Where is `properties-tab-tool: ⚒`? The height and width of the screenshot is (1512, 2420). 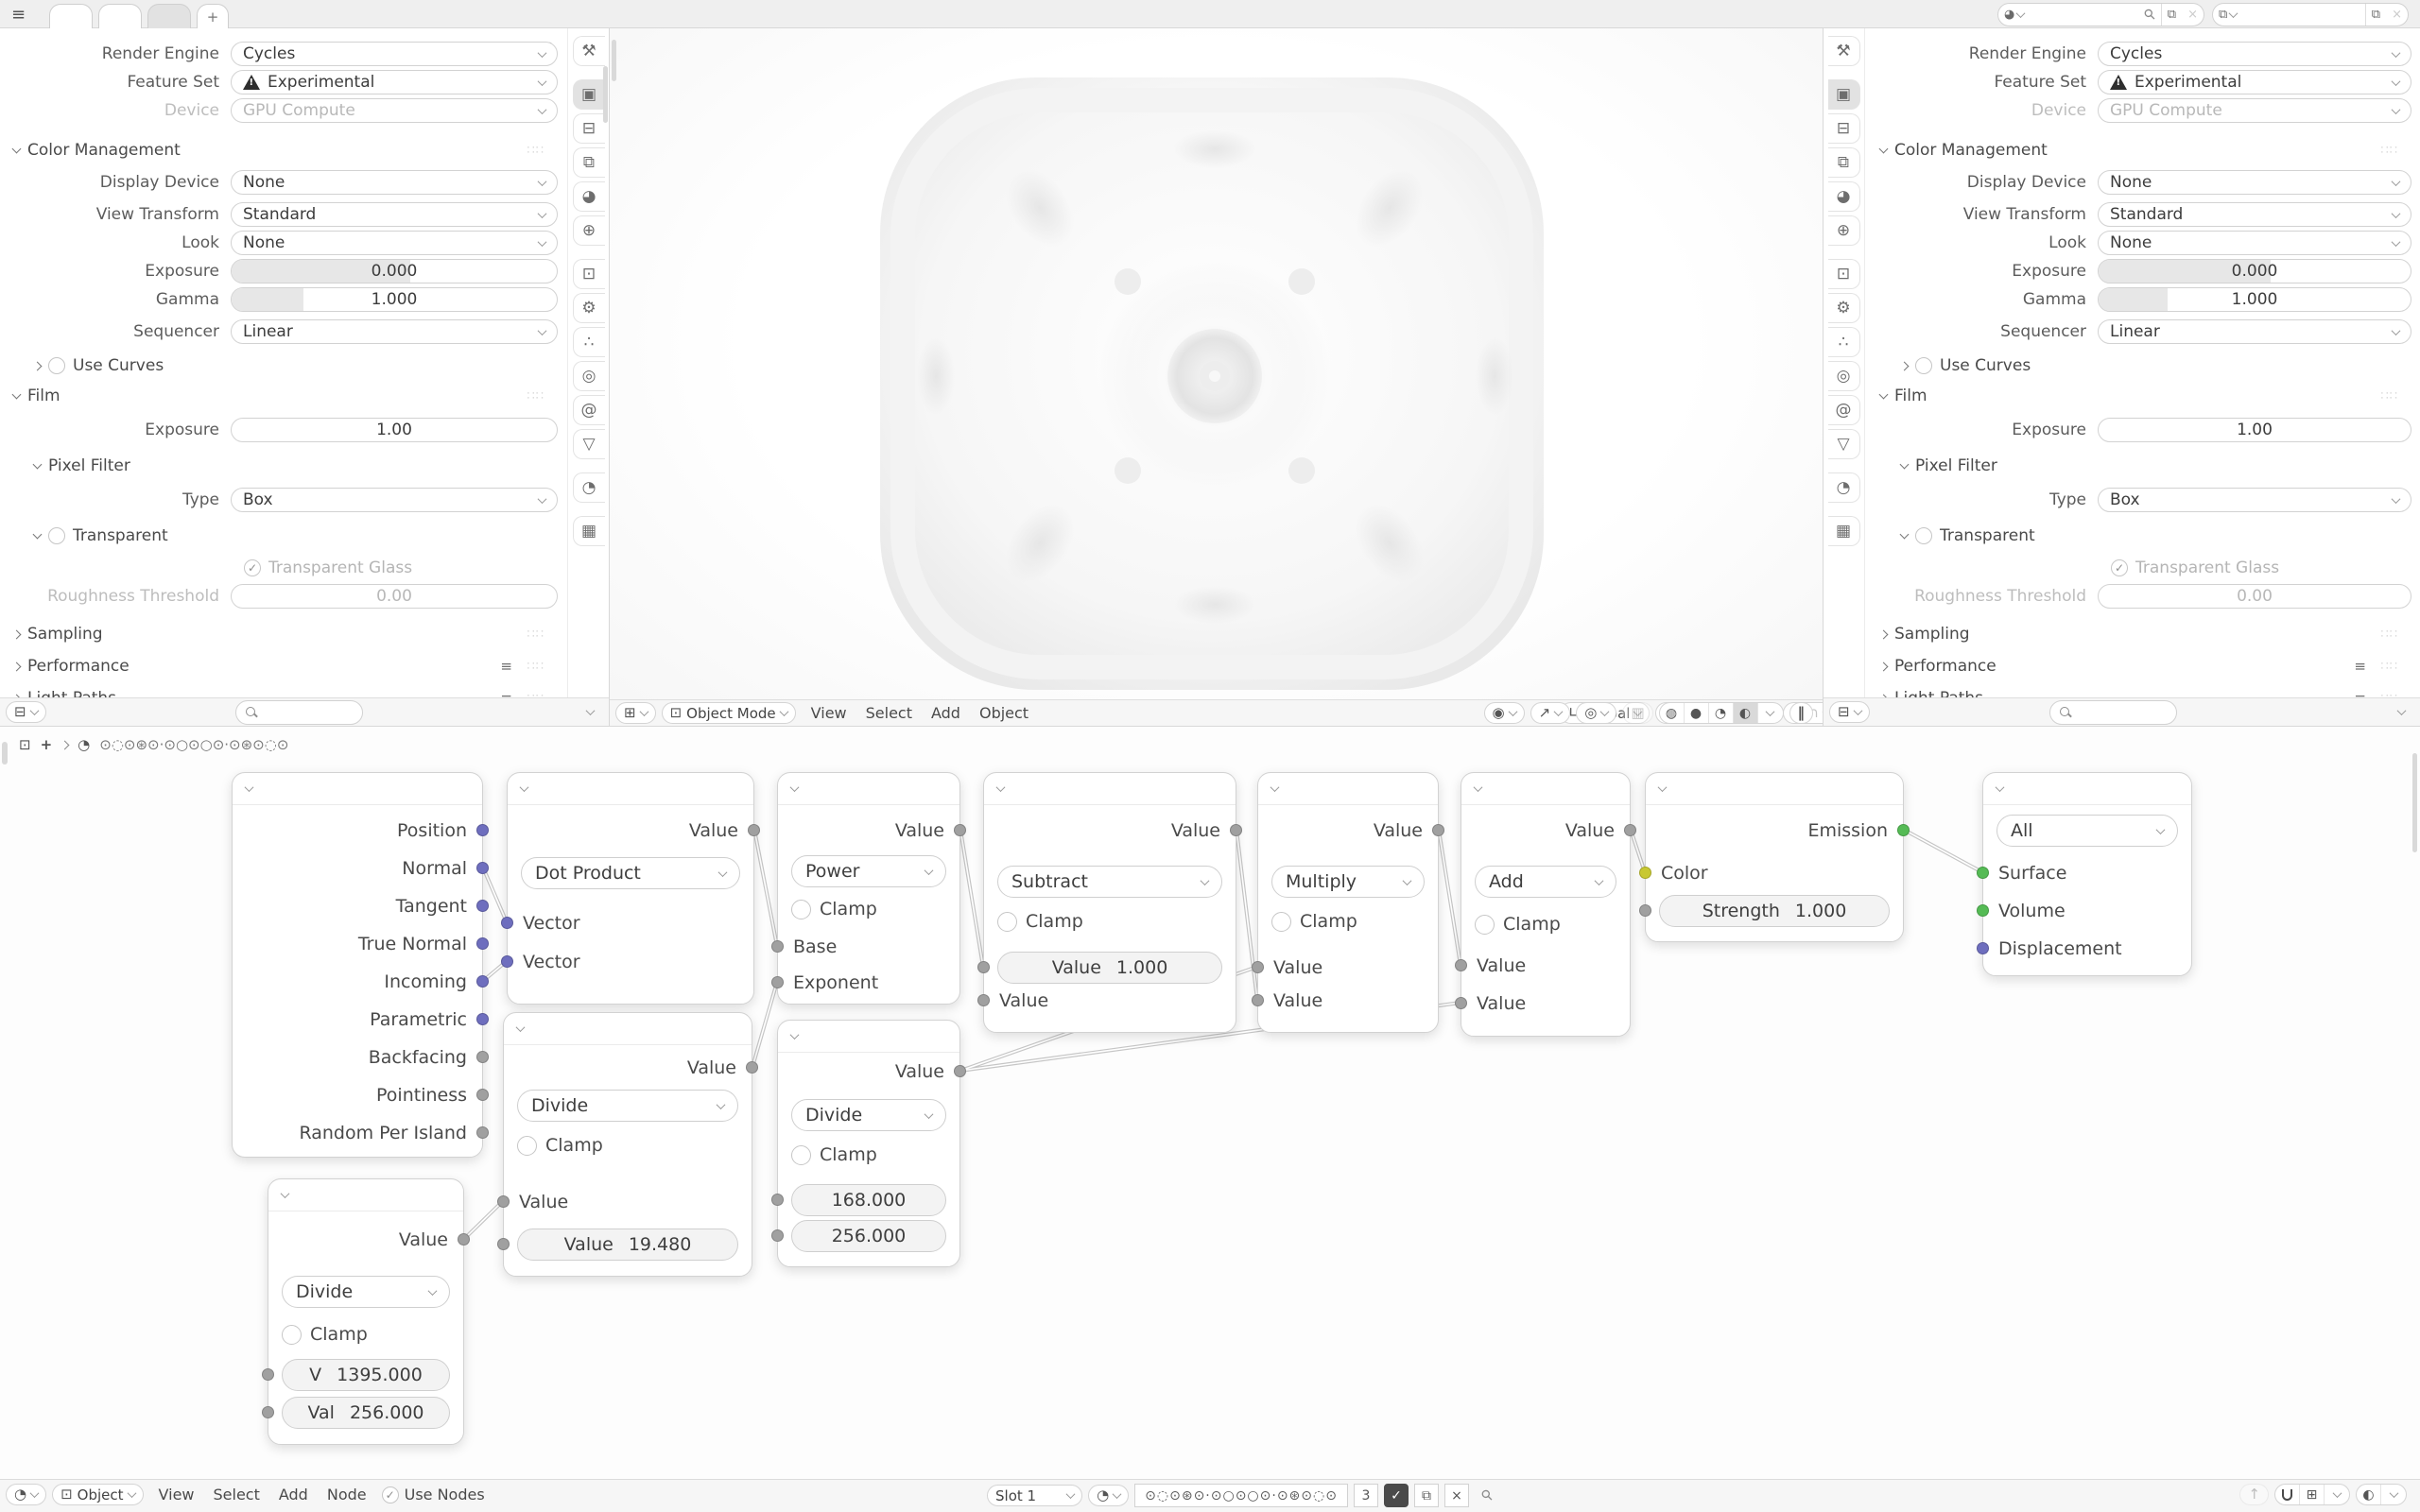 properties-tab-tool: ⚒ is located at coordinates (1843, 51).